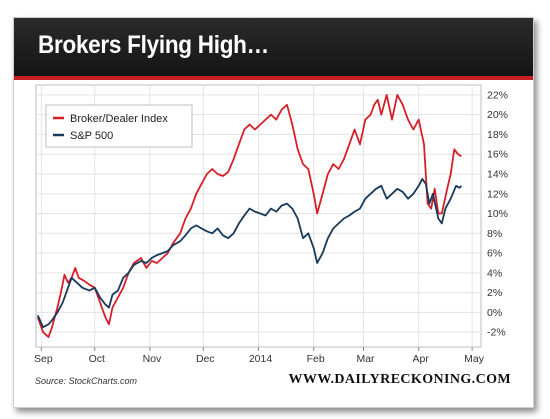  Describe the element at coordinates (494, 234) in the screenshot. I see `y-tick-label: 8%` at that location.